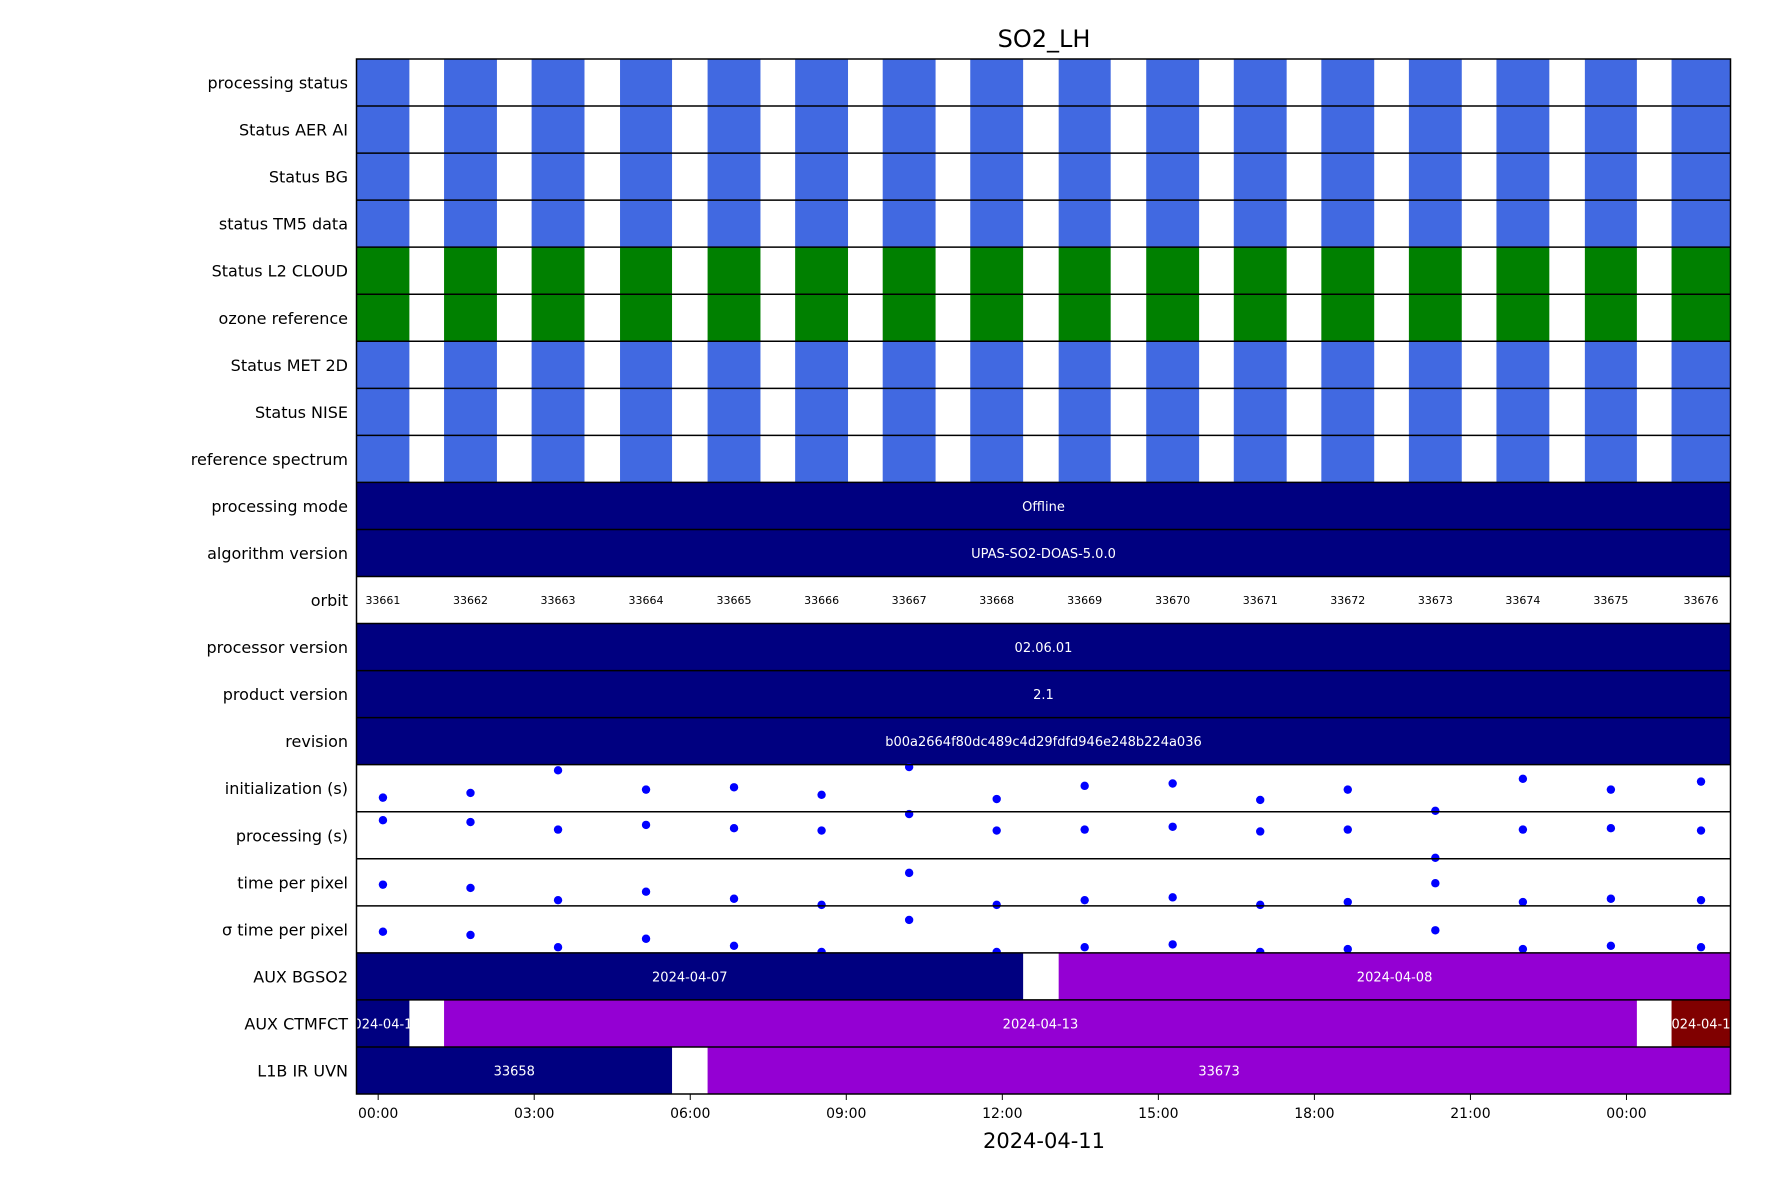  I want to click on orbit-number: 33666, so click(821, 600).